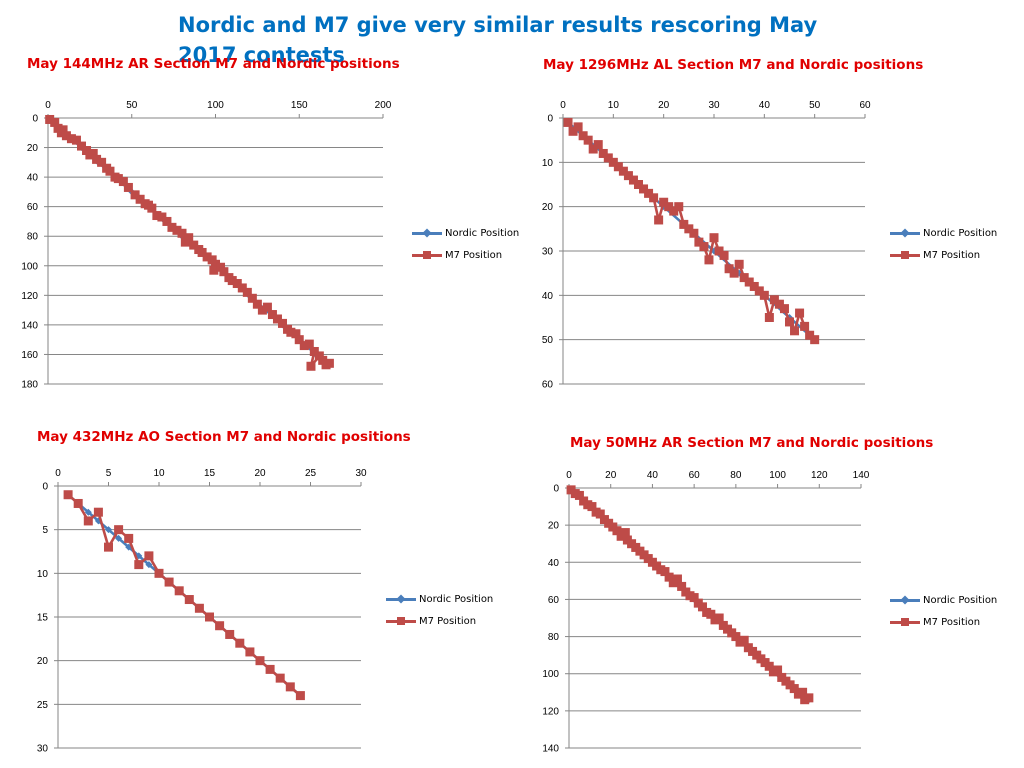  What do you see at coordinates (736, 475) in the screenshot?
I see `x-tick-label: 80` at bounding box center [736, 475].